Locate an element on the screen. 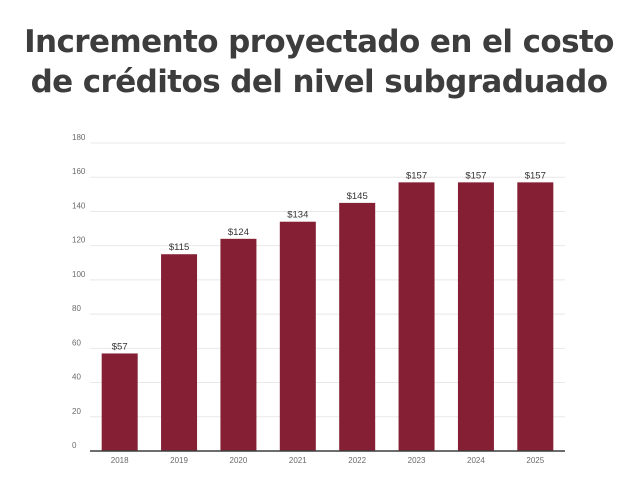 Image resolution: width=638 pixels, height=478 pixels. y-tick-label: 40 is located at coordinates (76, 377).